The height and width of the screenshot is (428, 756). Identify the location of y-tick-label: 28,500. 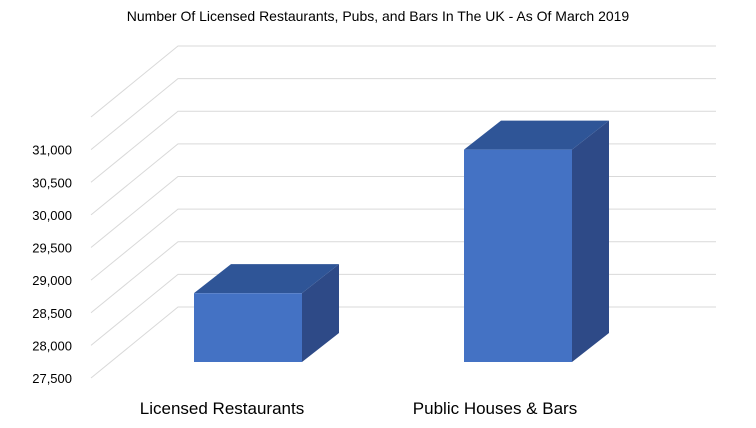
(52, 313).